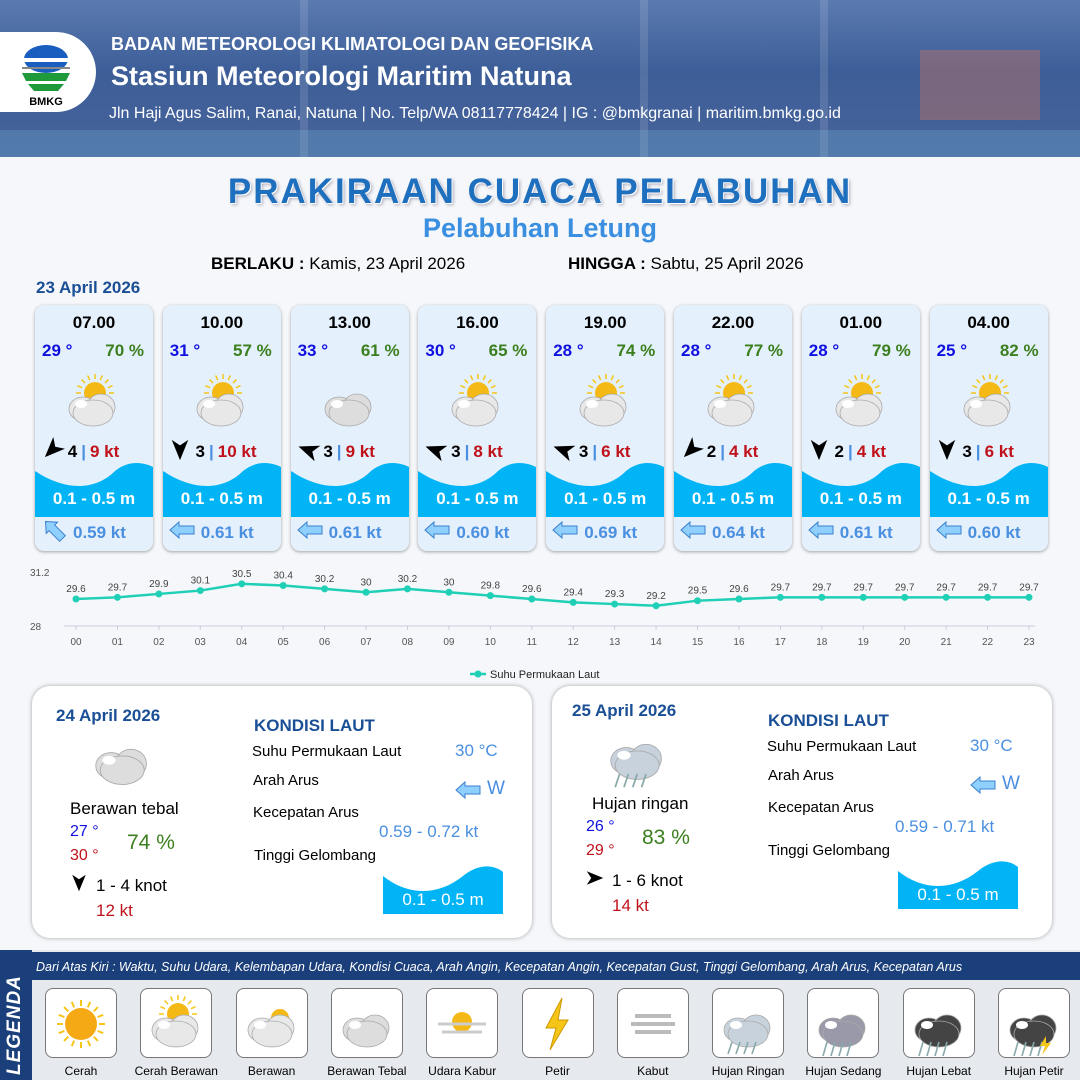 The height and width of the screenshot is (1080, 1080). Describe the element at coordinates (829, 850) in the screenshot. I see `wave-label: Tinggi Gelombang` at that location.